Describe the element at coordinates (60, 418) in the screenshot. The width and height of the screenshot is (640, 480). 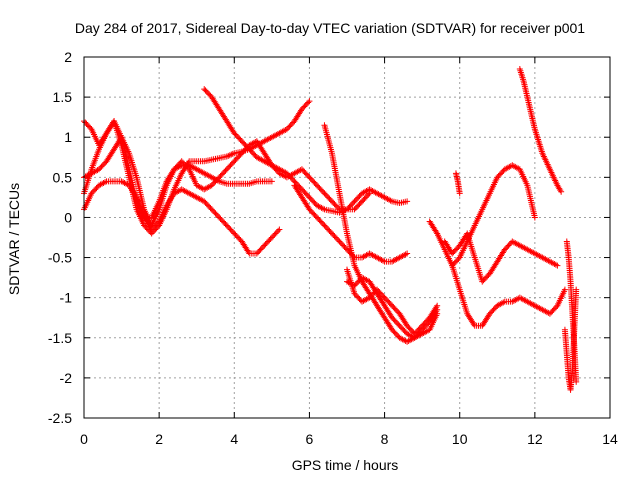
I see `y-tick-label: -2.5` at that location.